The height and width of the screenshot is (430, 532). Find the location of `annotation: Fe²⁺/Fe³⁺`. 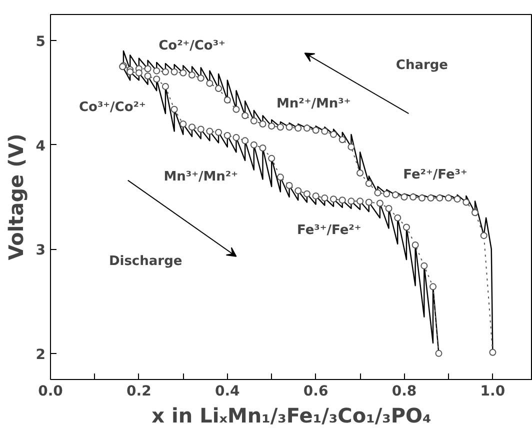

annotation: Fe²⁺/Fe³⁺ is located at coordinates (435, 175).